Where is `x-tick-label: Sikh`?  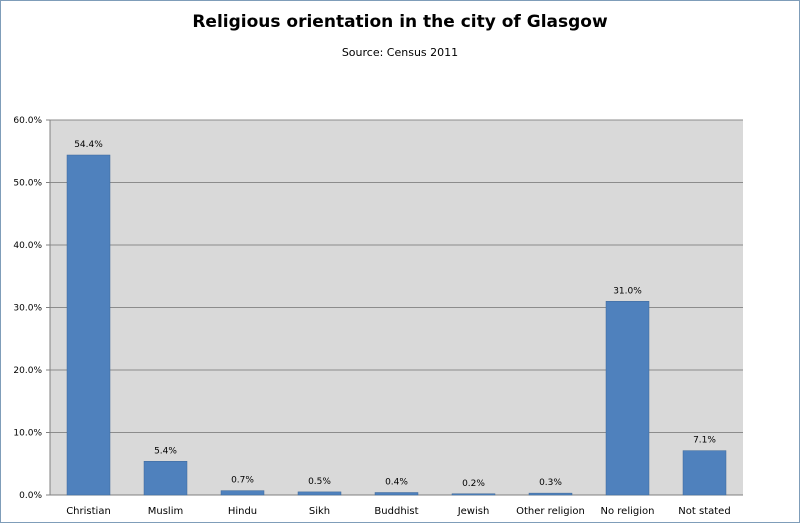
x-tick-label: Sikh is located at coordinates (319, 511).